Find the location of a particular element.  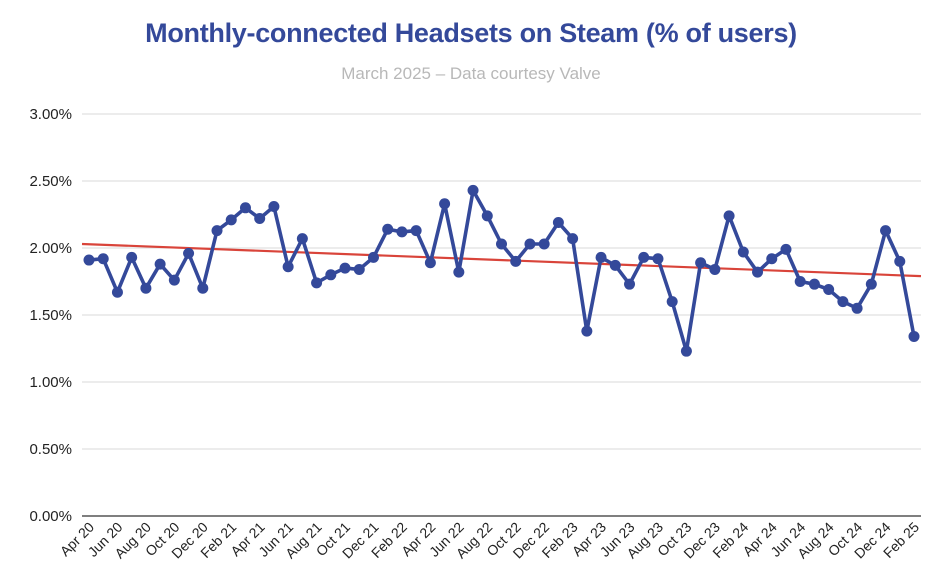

y-tick-label: 0.50% is located at coordinates (50, 449).